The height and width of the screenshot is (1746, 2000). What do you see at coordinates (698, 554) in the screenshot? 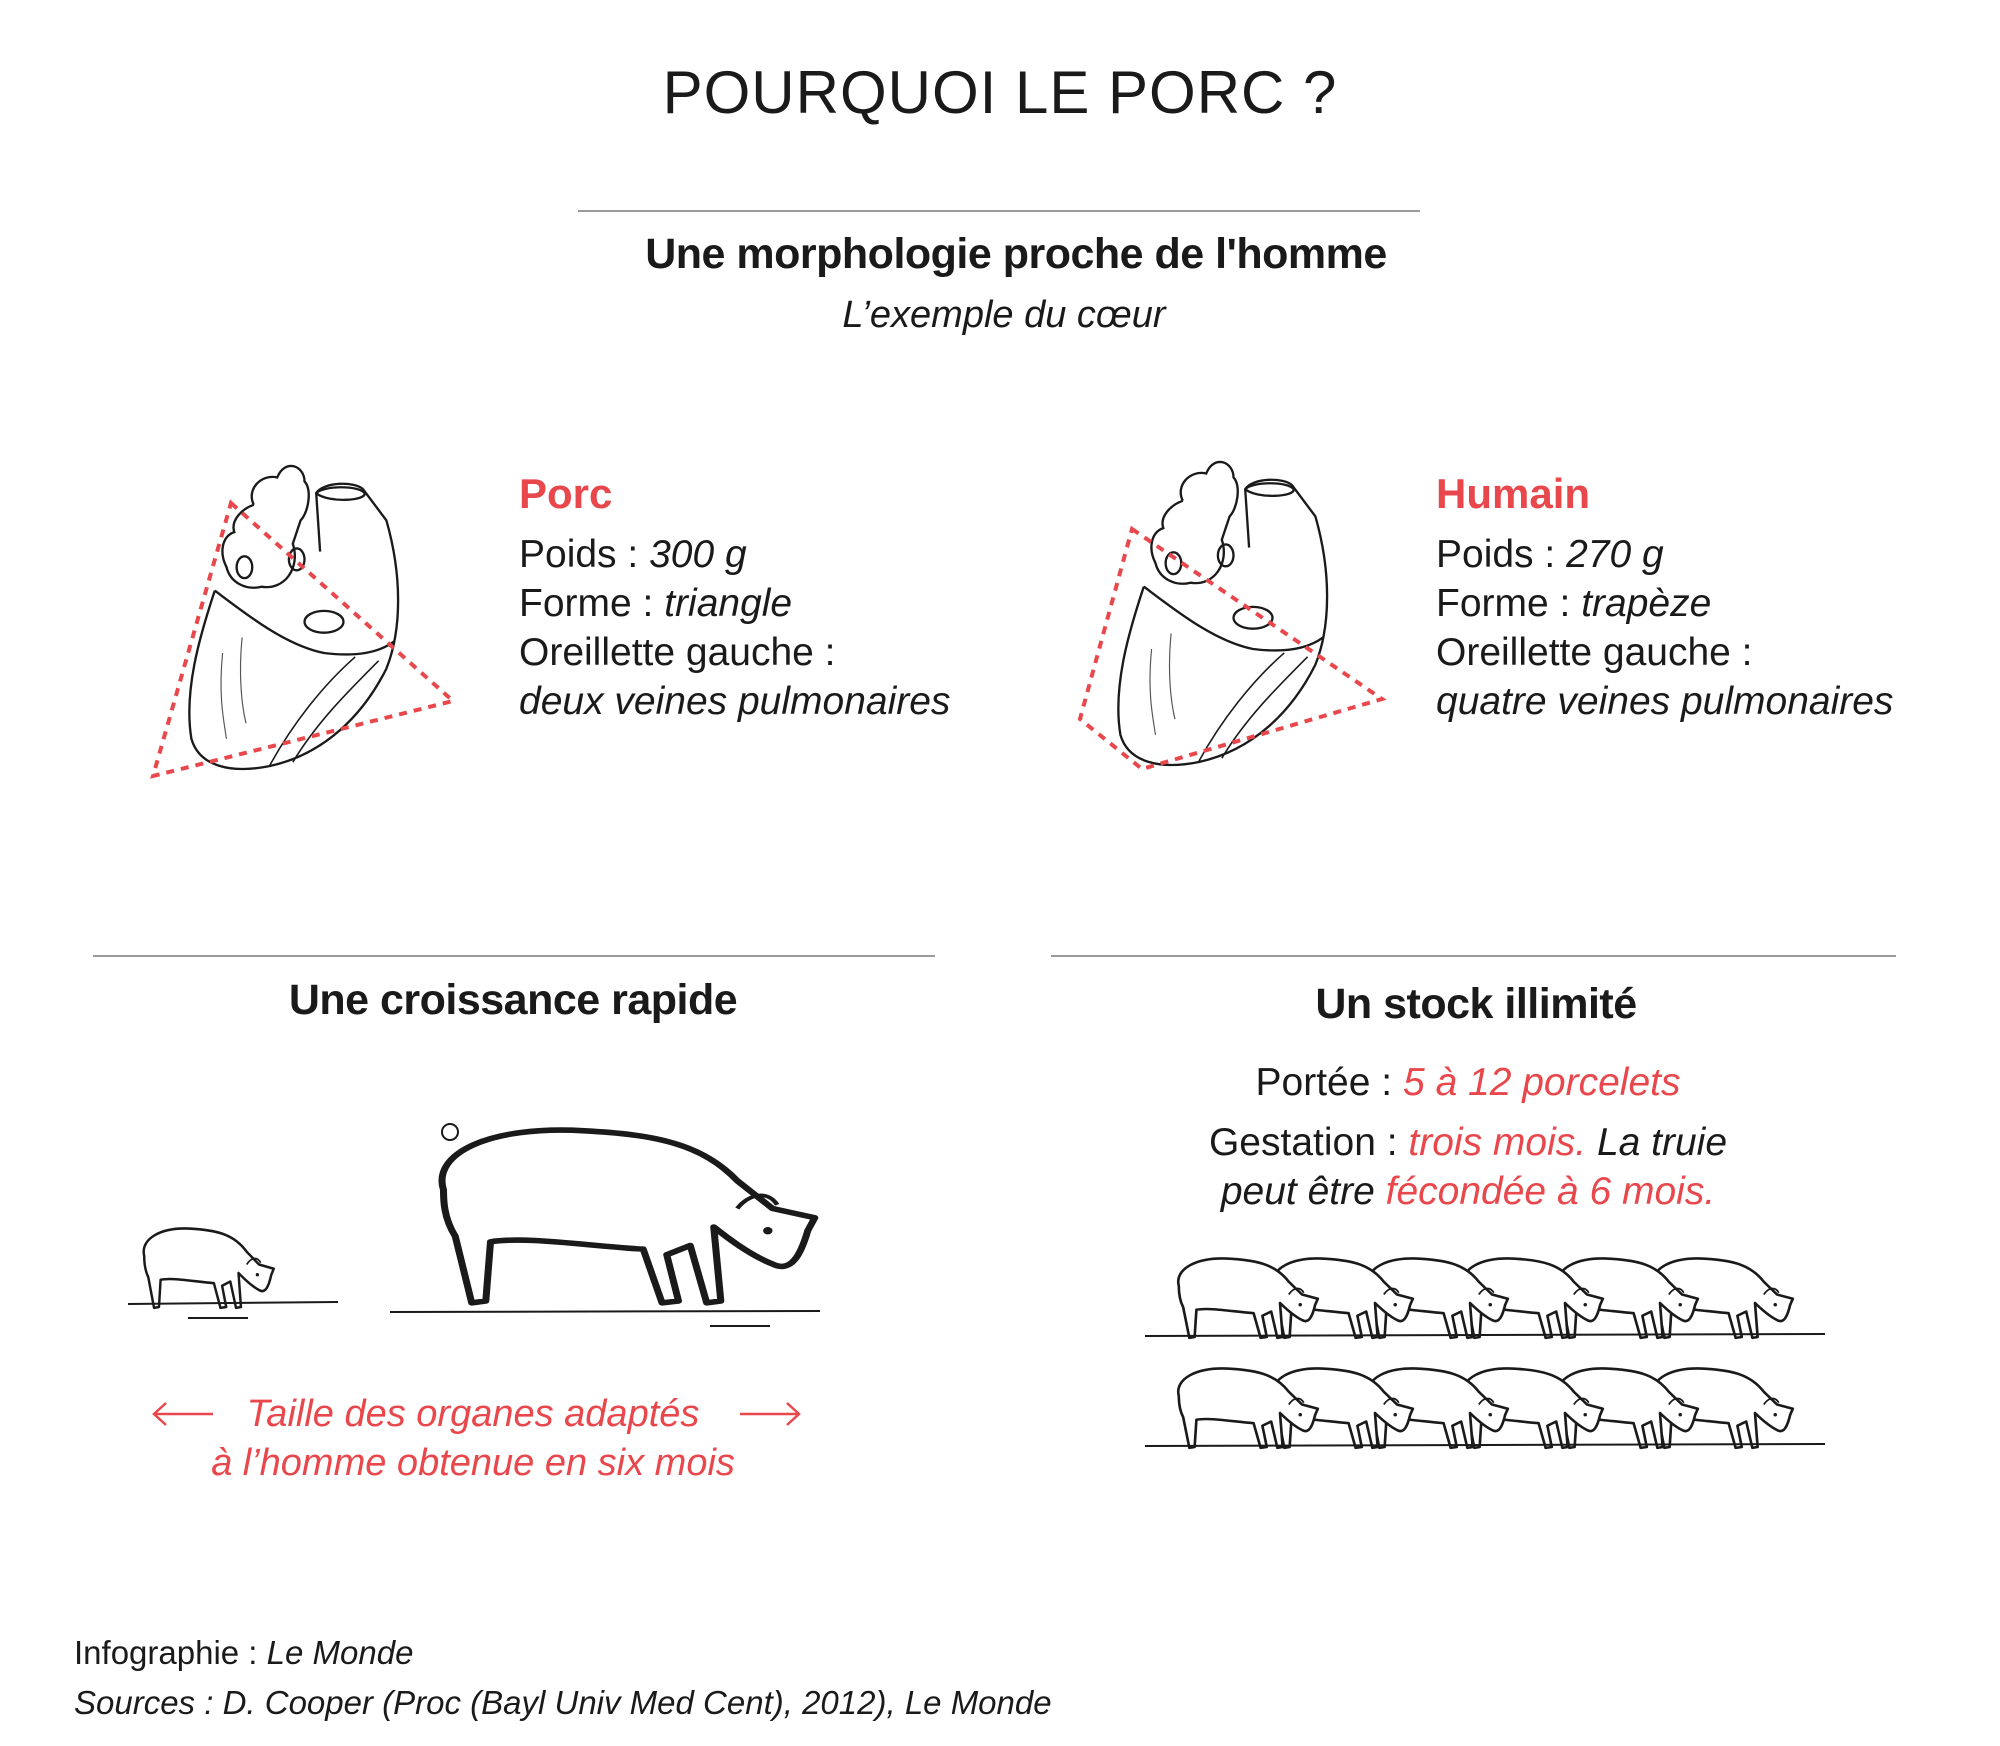
I see `weight-value: 300 g` at bounding box center [698, 554].